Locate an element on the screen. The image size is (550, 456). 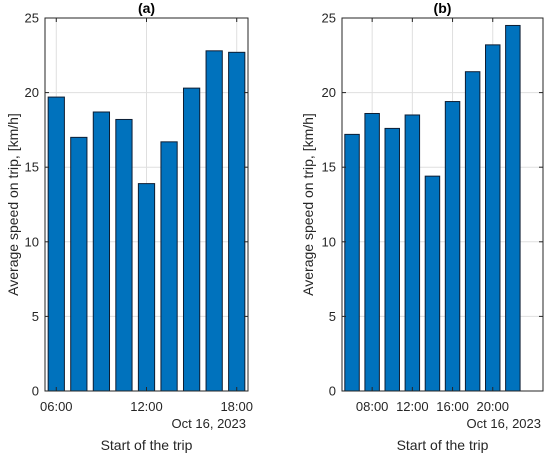
x-tick-label: 06:00 is located at coordinates (56, 406).